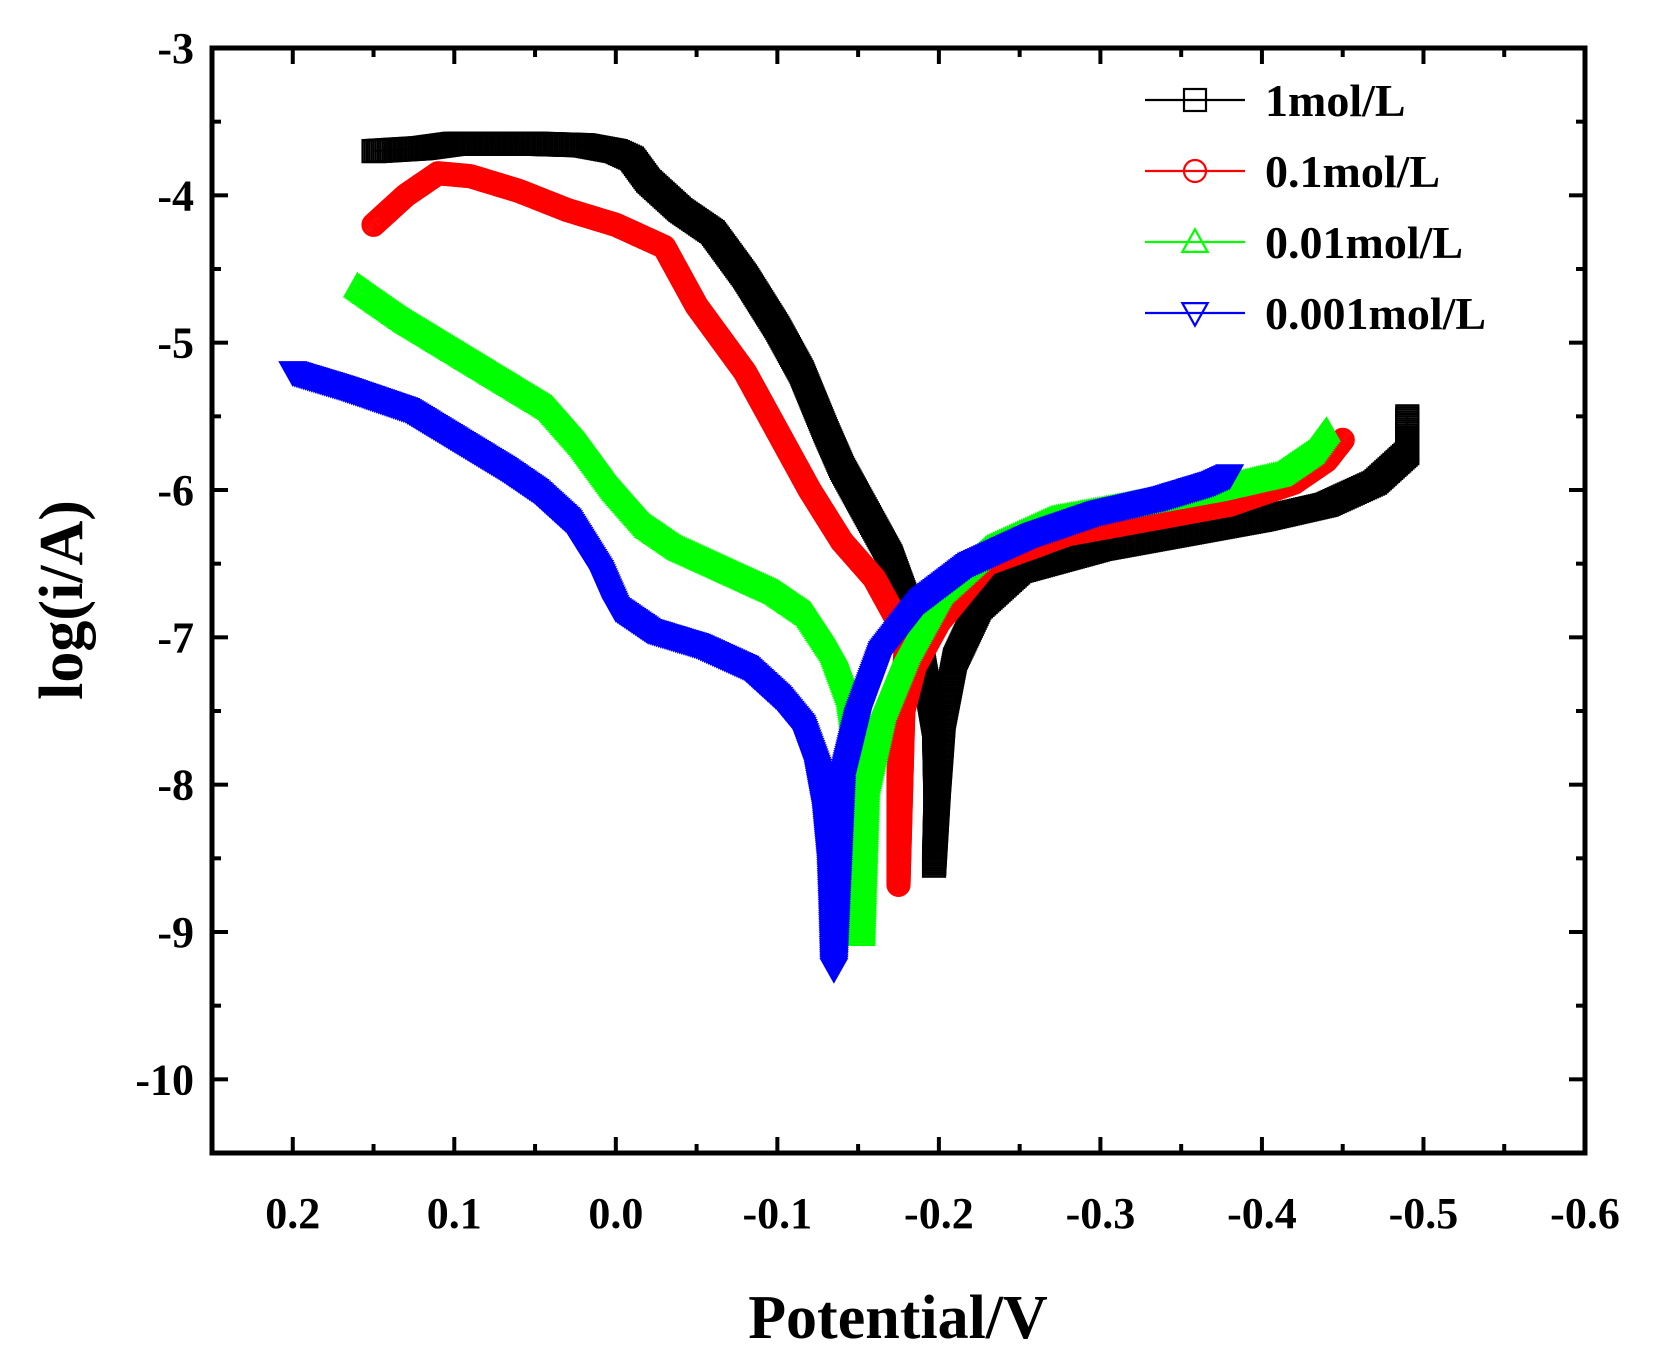 This screenshot has width=1655, height=1372. Describe the element at coordinates (175, 932) in the screenshot. I see `y-tick-label: -9` at that location.